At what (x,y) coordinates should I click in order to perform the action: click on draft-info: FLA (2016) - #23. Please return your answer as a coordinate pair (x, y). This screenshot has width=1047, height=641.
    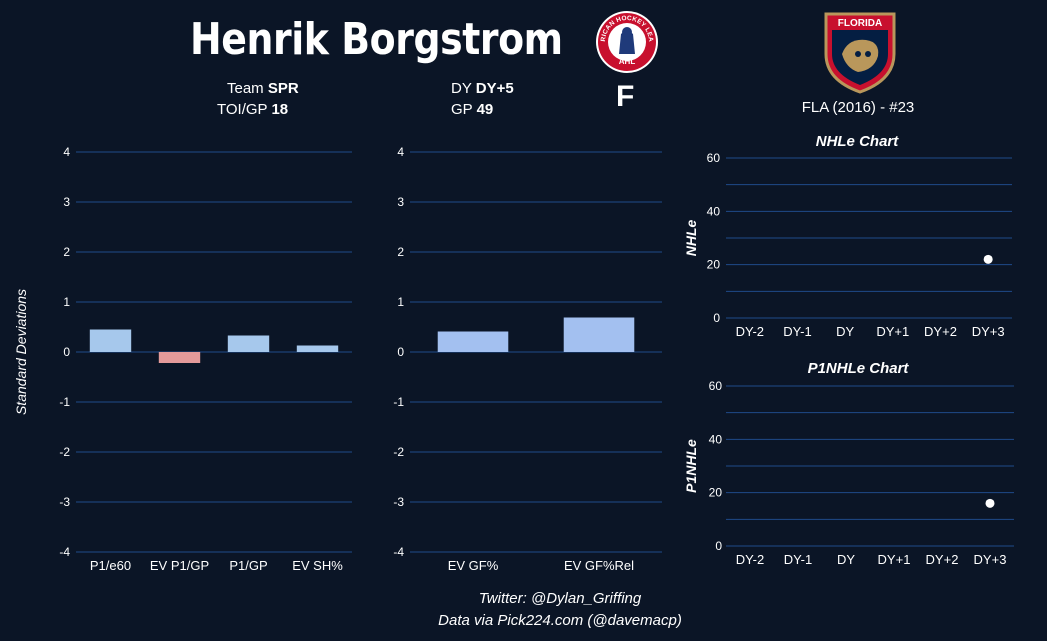
    Looking at the image, I should click on (858, 107).